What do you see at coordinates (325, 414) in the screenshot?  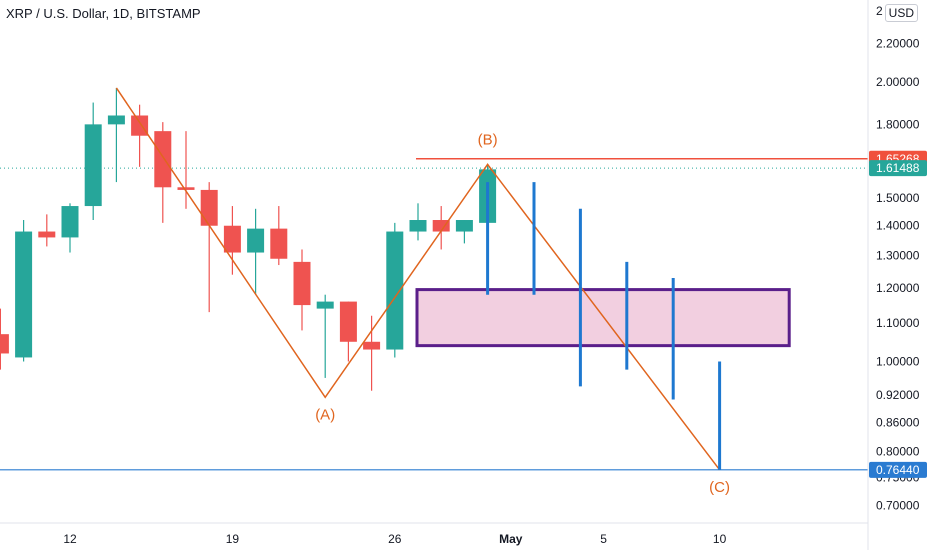 I see `wave-label: (A)` at bounding box center [325, 414].